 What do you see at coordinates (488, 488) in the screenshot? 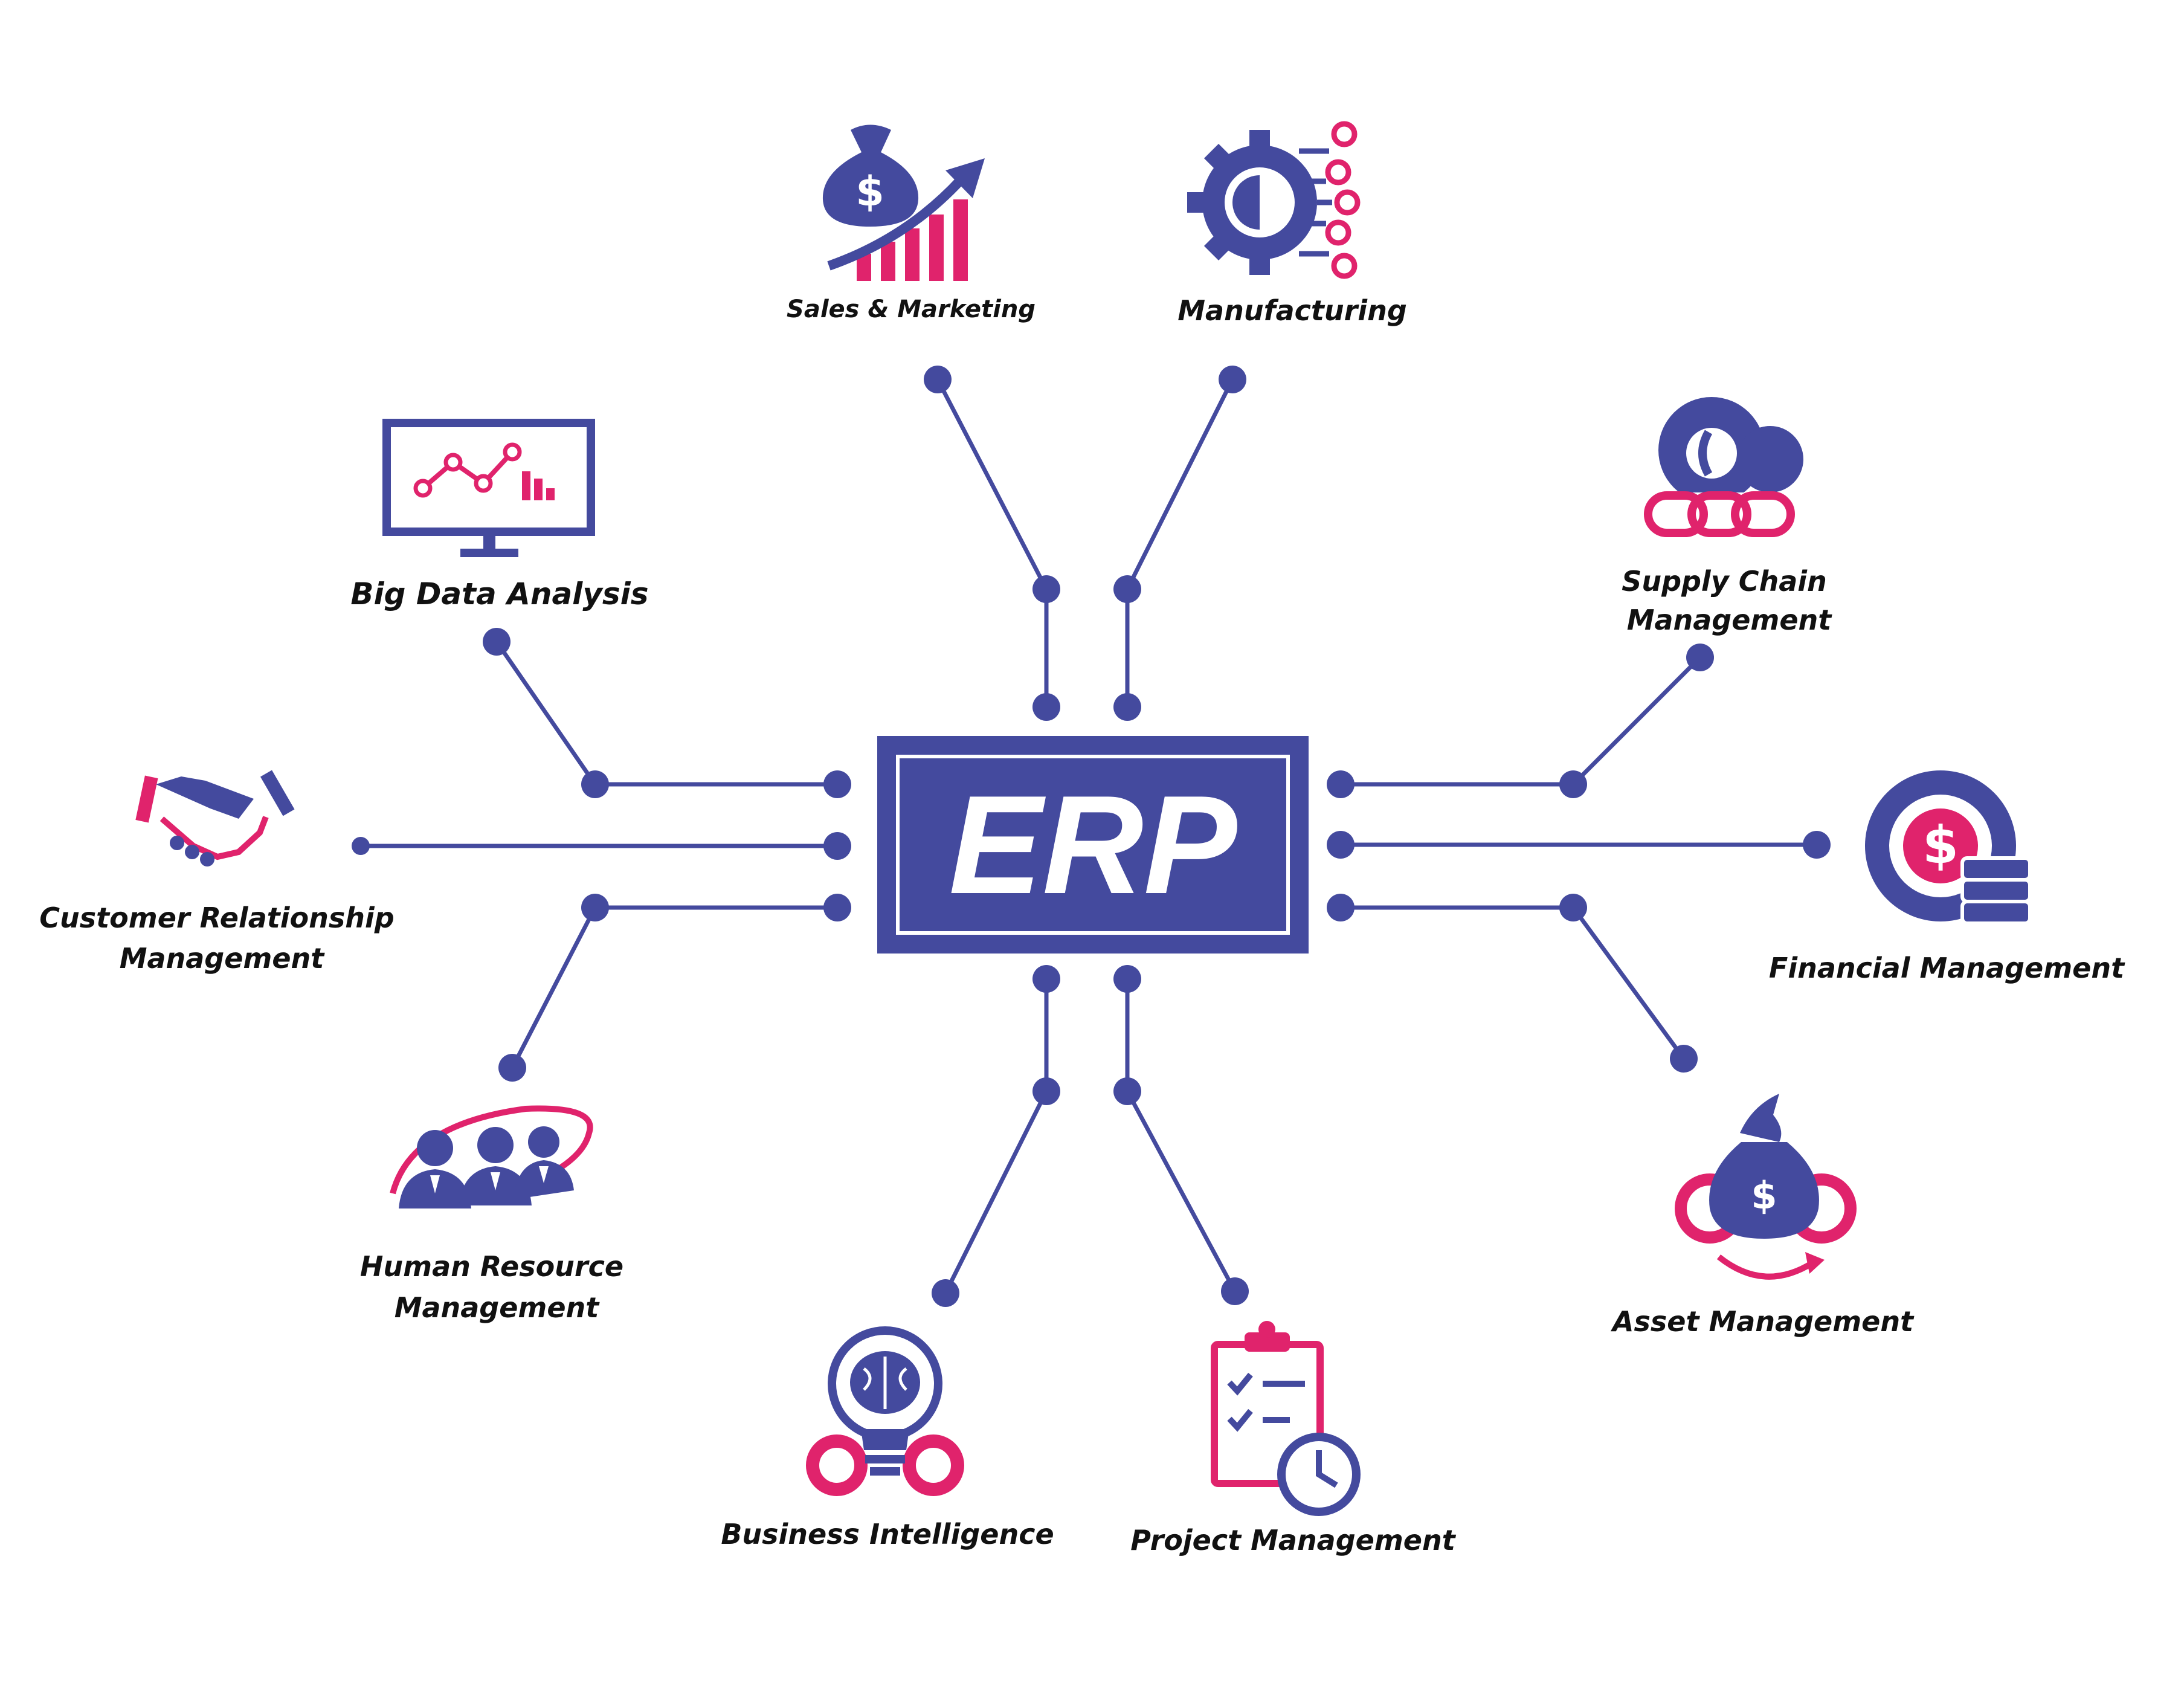
I see `monitor-chart-icon` at bounding box center [488, 488].